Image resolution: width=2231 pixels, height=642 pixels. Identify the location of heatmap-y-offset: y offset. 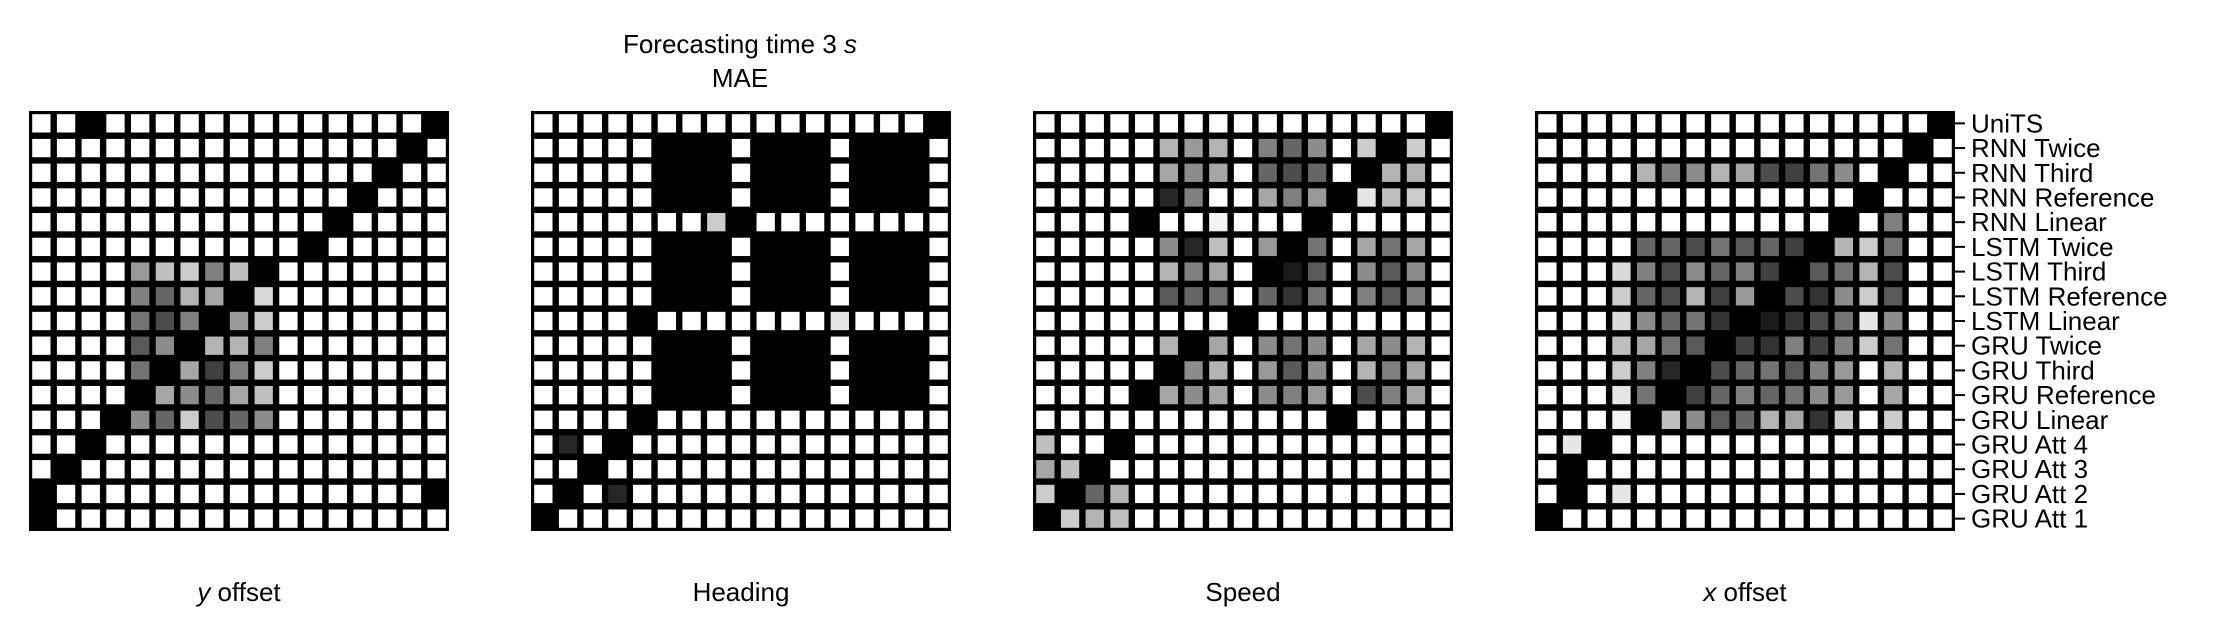
(239, 359).